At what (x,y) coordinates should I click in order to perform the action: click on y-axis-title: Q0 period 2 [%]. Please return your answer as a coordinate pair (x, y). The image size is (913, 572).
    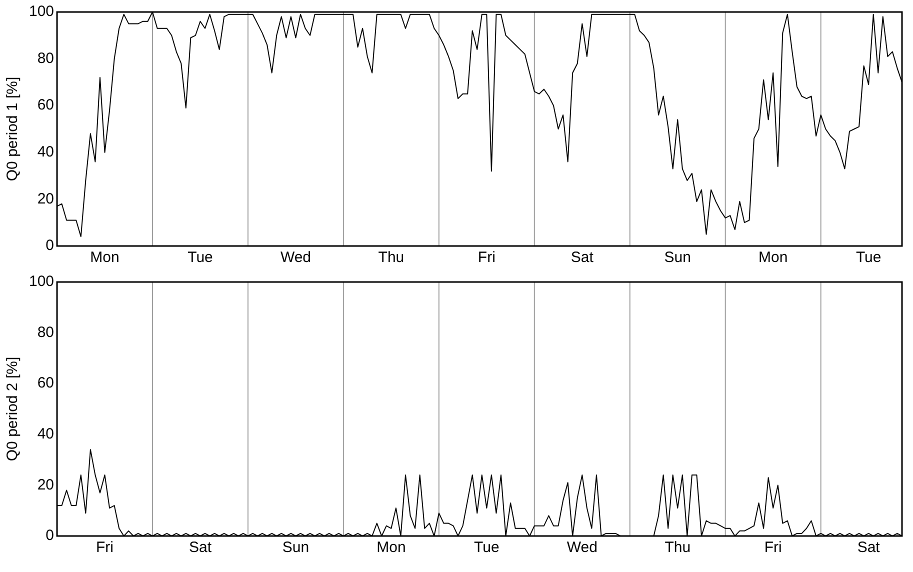
    Looking at the image, I should click on (13, 409).